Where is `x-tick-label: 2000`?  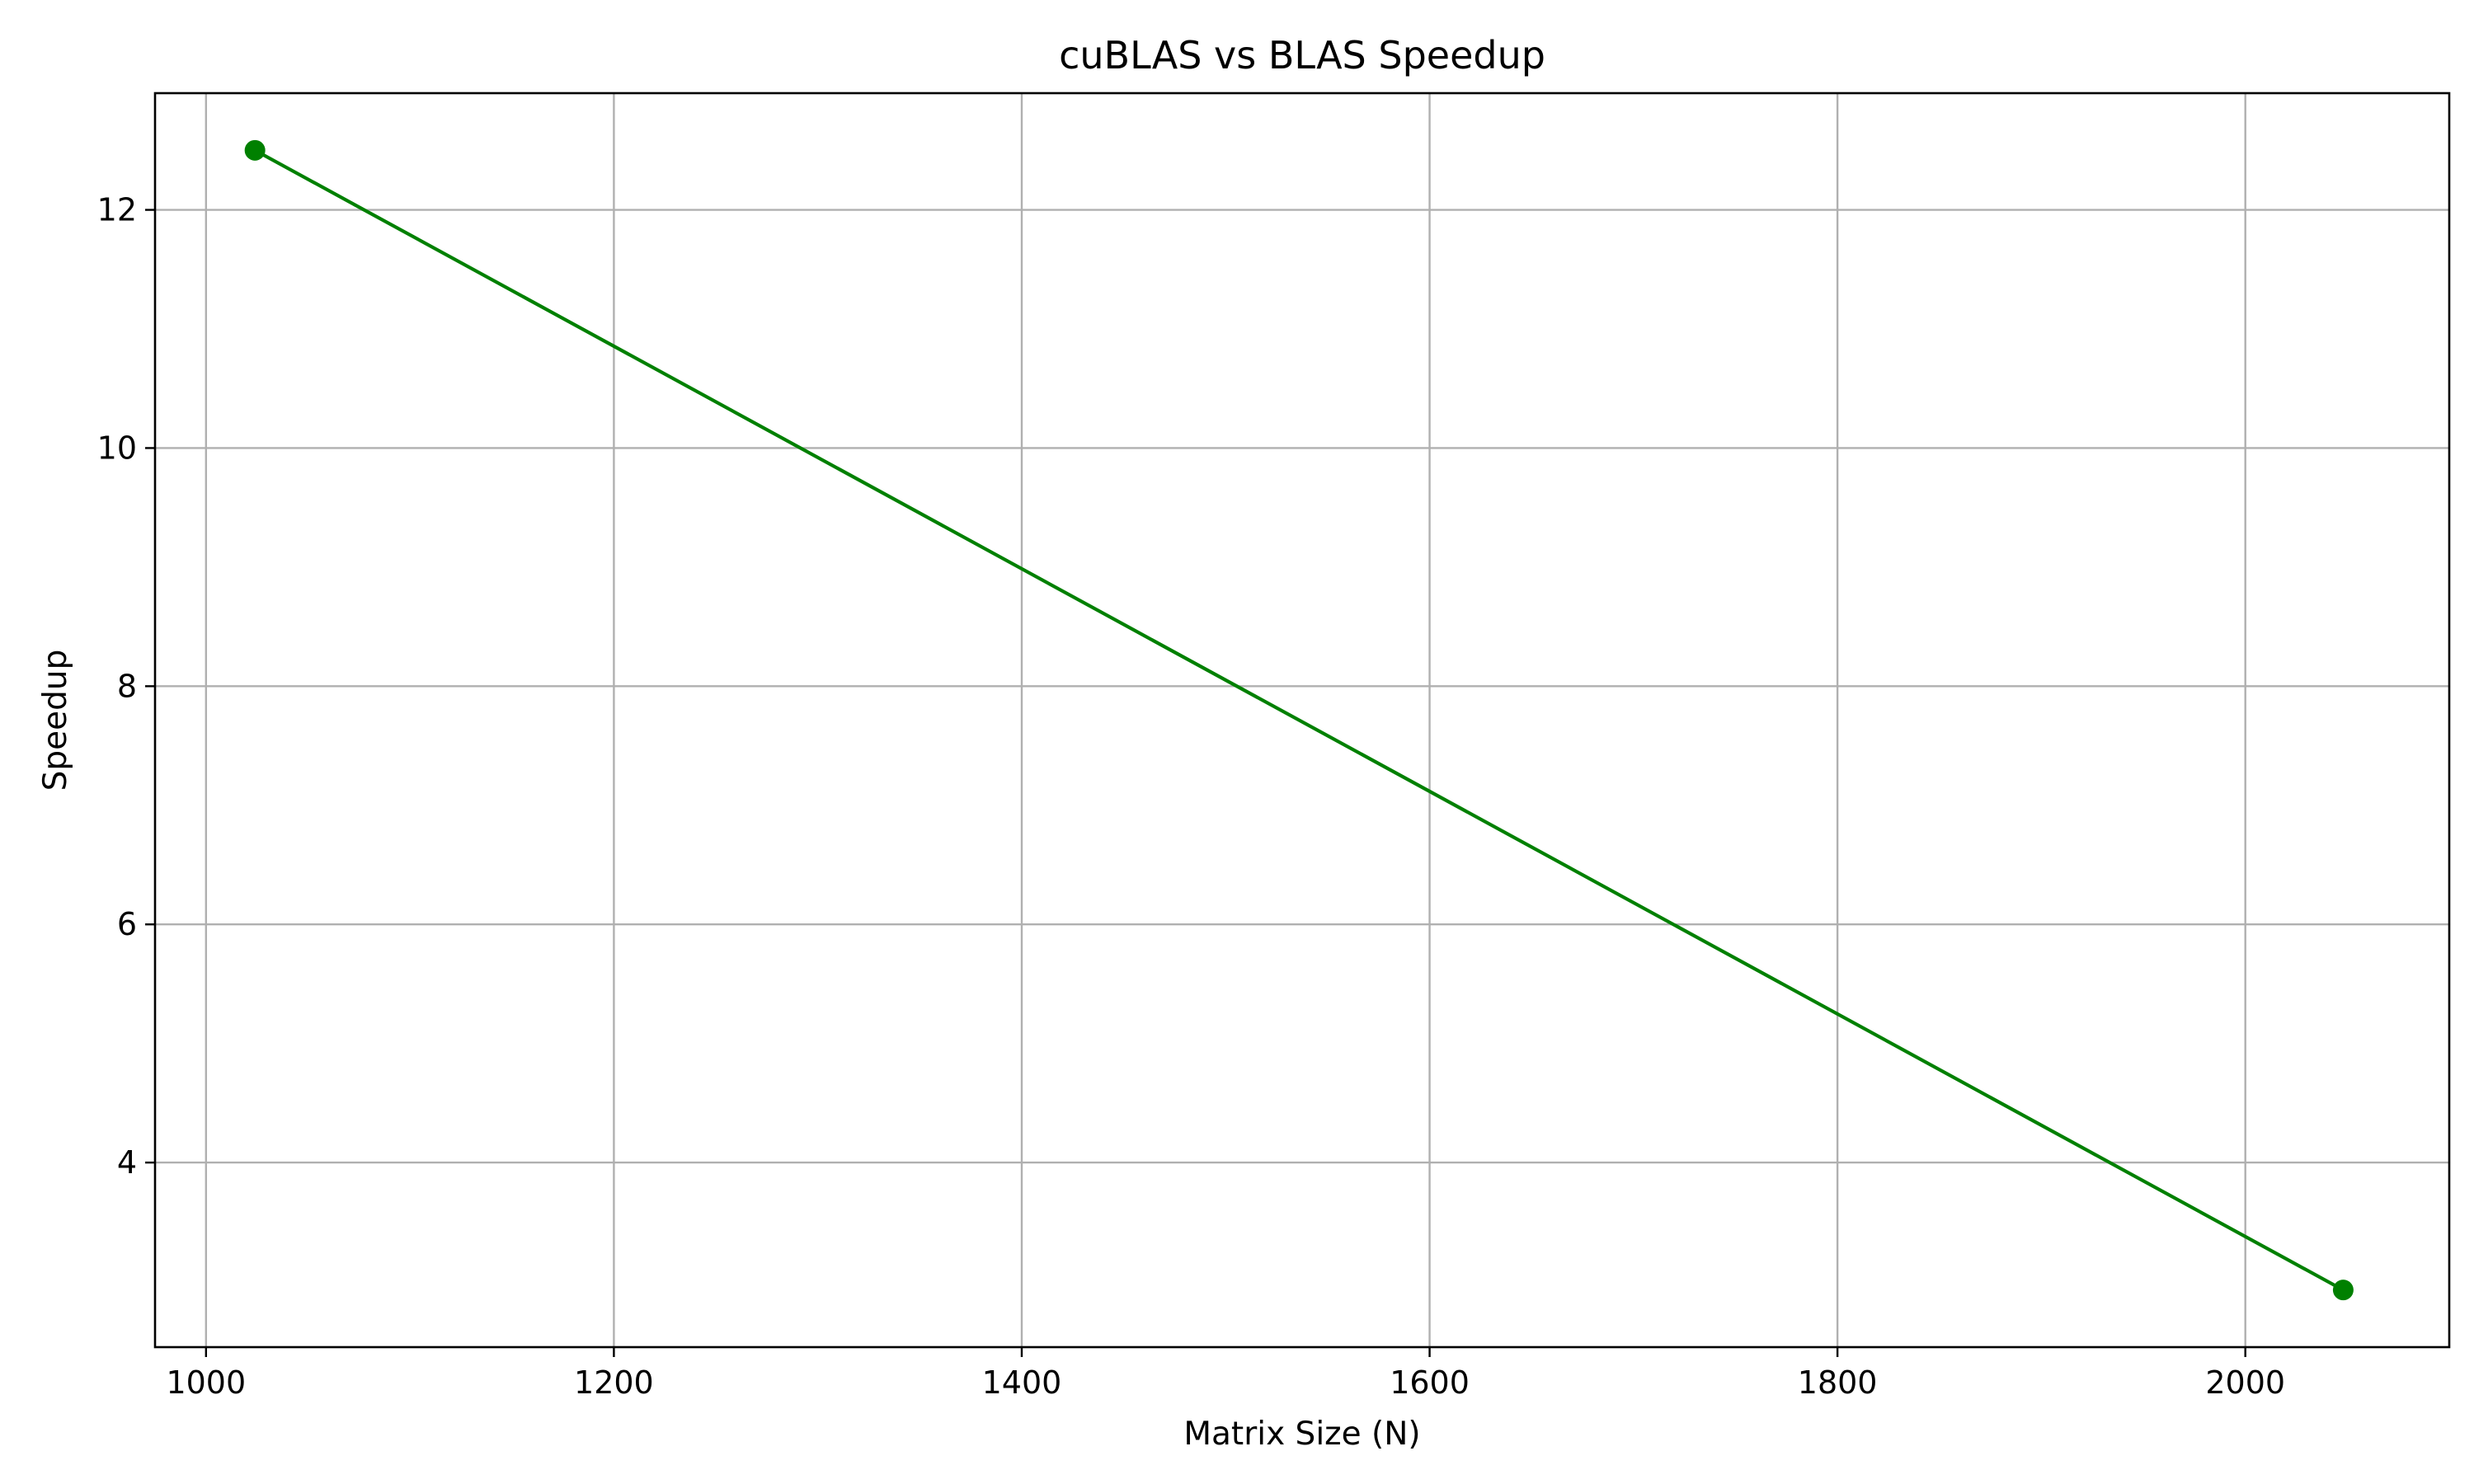 x-tick-label: 2000 is located at coordinates (2245, 1382).